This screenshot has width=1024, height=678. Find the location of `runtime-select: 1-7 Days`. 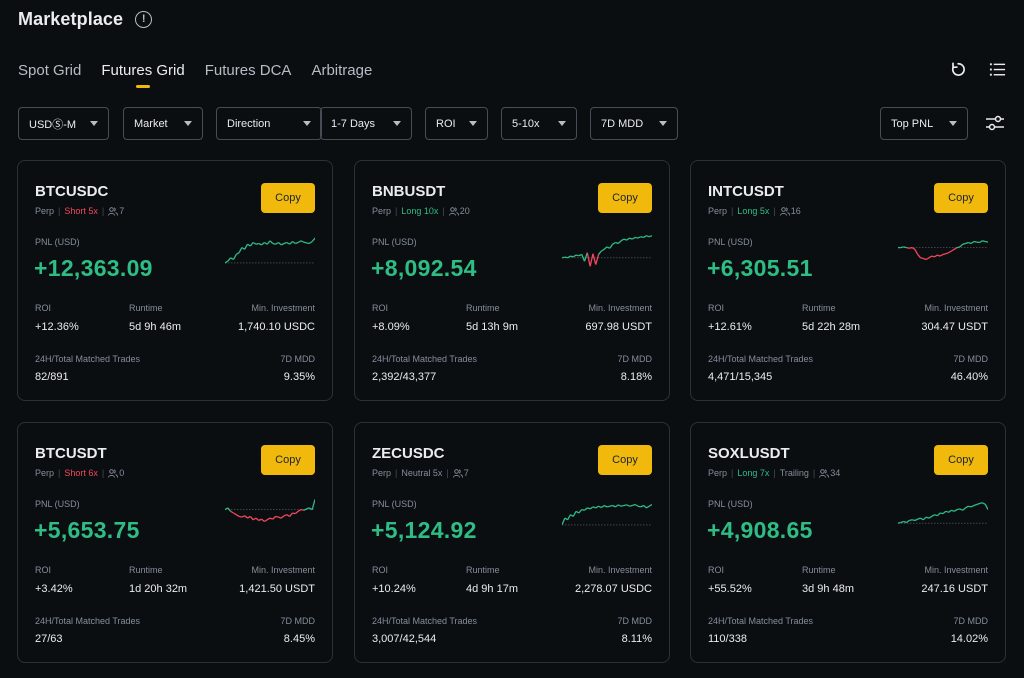

runtime-select: 1-7 Days is located at coordinates (366, 123).